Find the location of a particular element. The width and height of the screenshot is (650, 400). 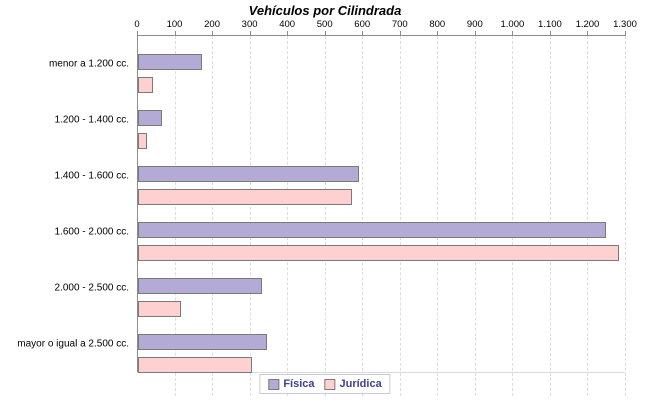

x-axis-line is located at coordinates (381, 35).